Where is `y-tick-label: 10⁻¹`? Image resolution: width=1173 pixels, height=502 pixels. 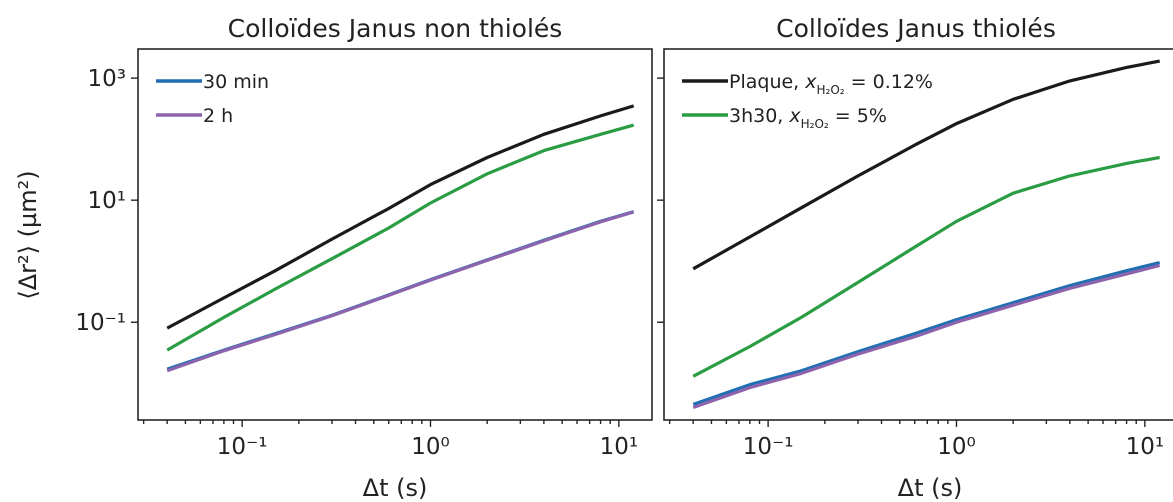
y-tick-label: 10⁻¹ is located at coordinates (100, 323).